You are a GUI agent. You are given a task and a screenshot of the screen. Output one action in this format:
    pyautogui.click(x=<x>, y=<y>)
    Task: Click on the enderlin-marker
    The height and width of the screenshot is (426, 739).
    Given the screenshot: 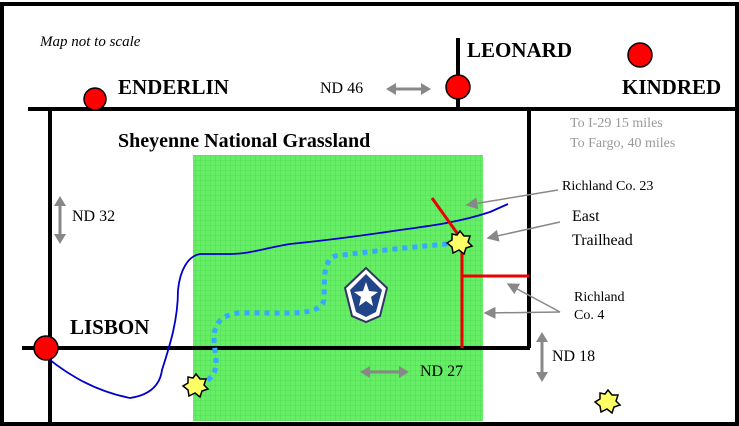 What is the action you would take?
    pyautogui.click(x=95, y=99)
    